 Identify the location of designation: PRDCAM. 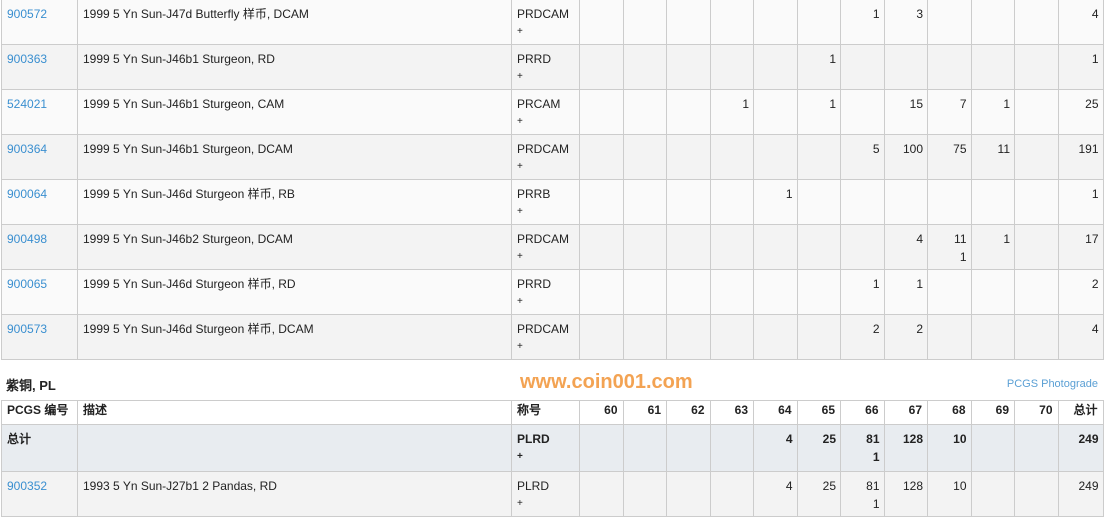
(543, 239).